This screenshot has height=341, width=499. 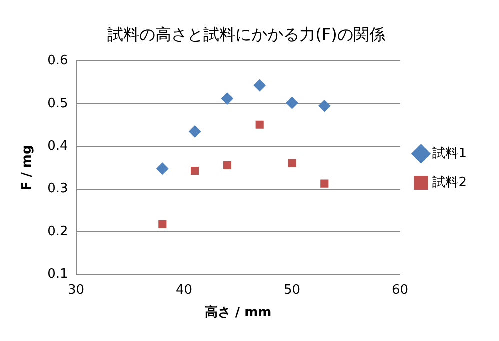 I want to click on x-tick-label: 40, so click(x=184, y=290).